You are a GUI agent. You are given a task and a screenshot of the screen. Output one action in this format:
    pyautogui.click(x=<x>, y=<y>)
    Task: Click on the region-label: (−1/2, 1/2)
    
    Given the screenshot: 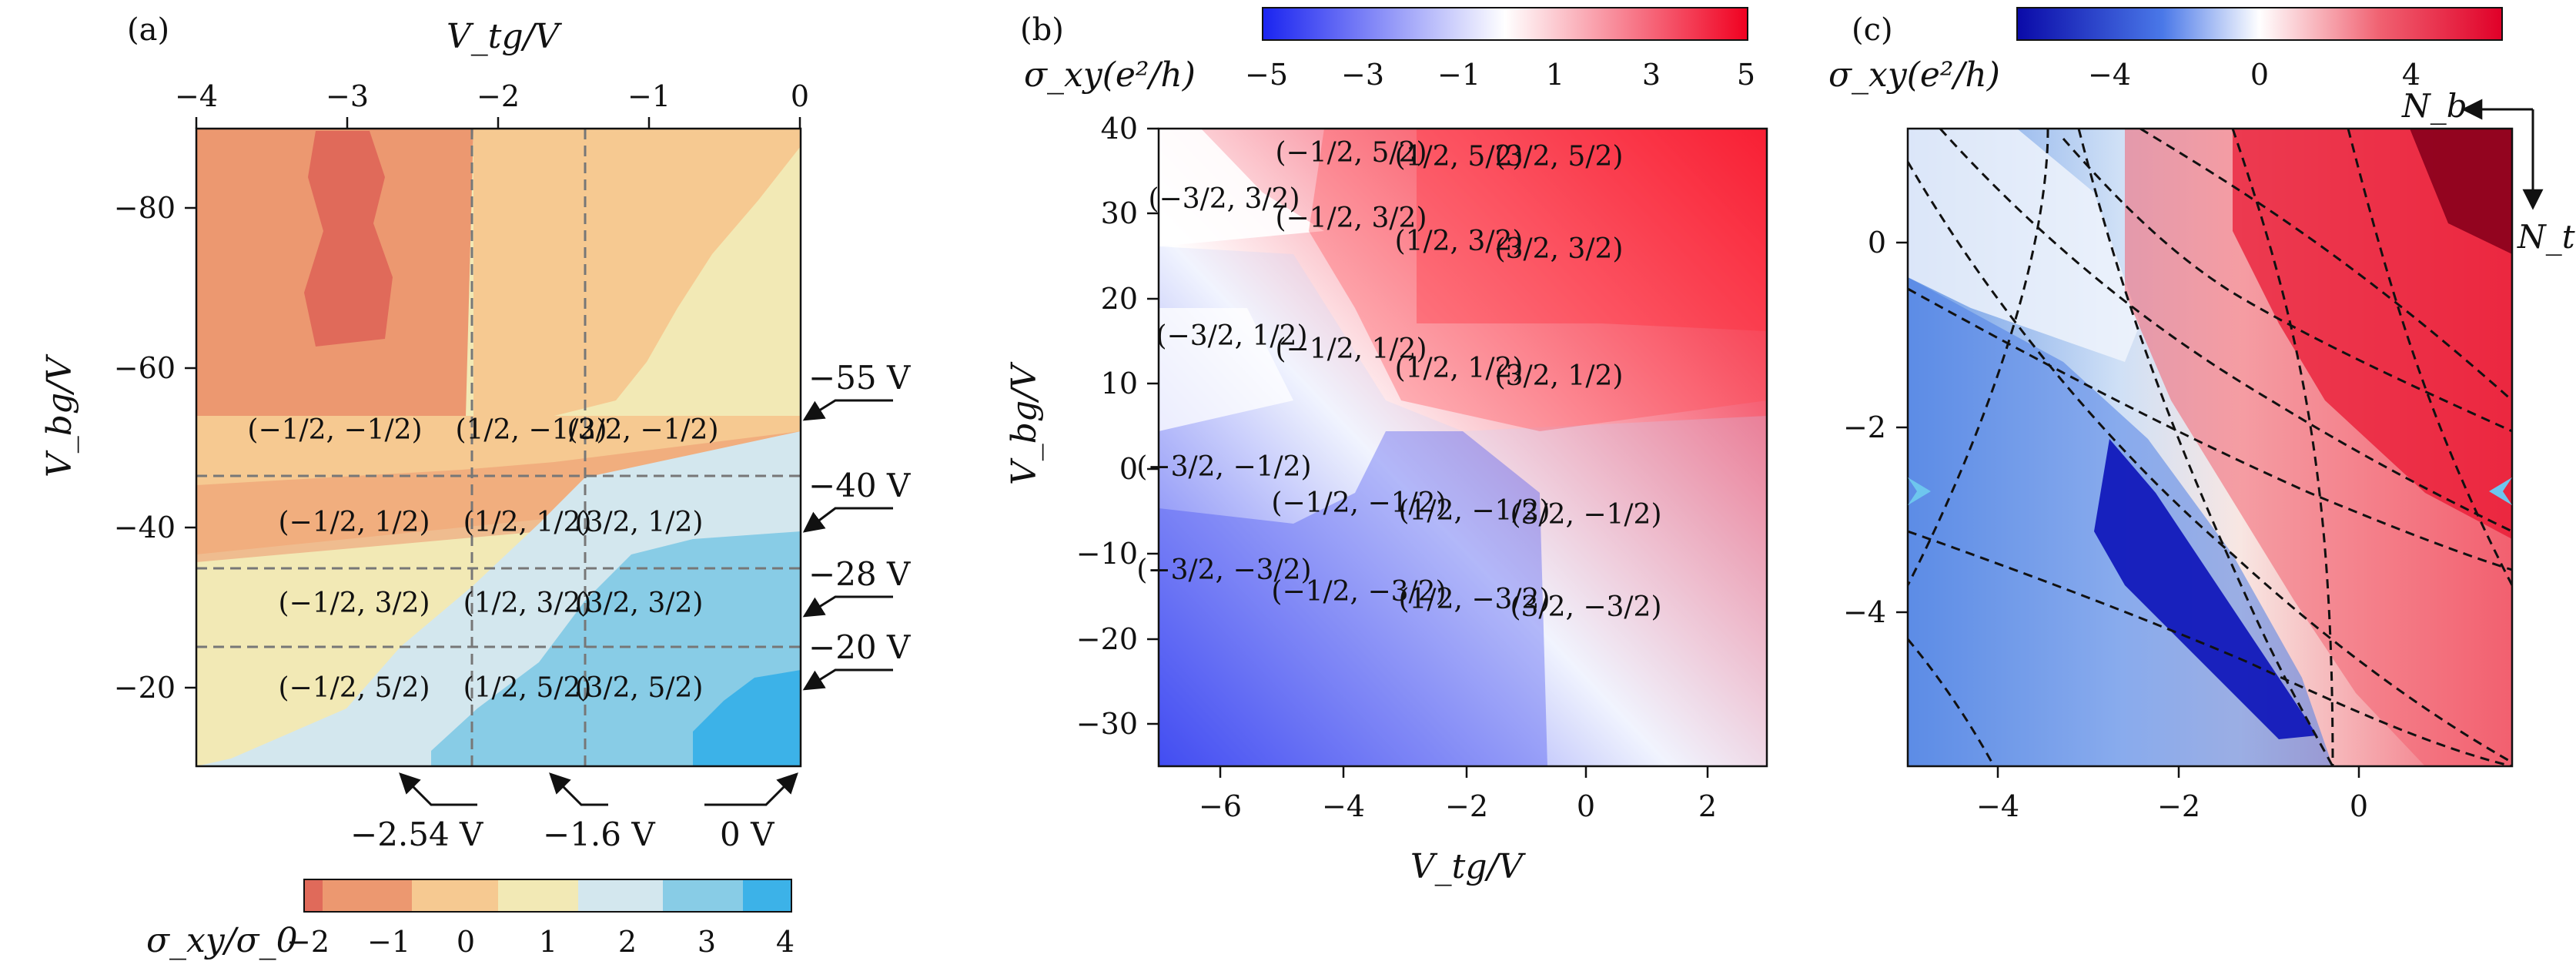 What is the action you would take?
    pyautogui.click(x=1351, y=349)
    